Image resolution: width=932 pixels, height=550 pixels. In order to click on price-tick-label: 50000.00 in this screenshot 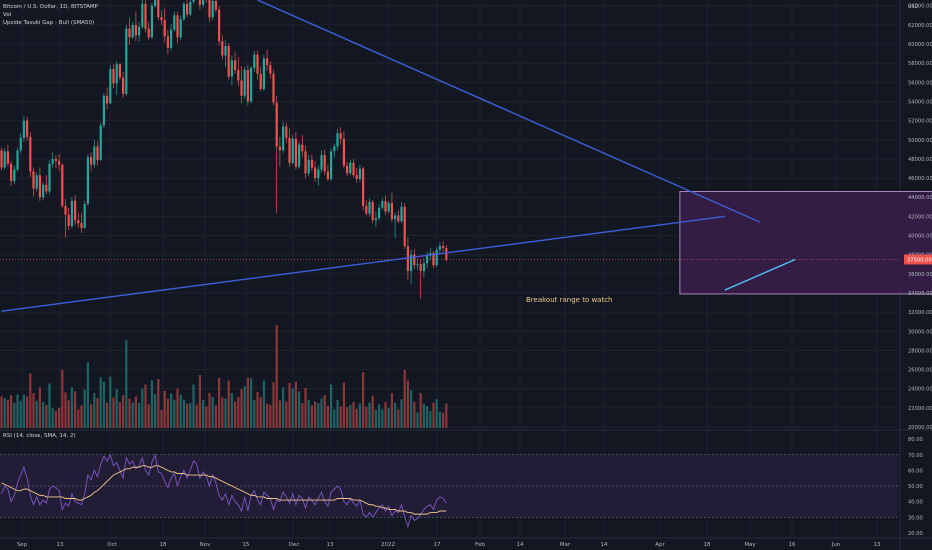, I will do `click(920, 141)`.